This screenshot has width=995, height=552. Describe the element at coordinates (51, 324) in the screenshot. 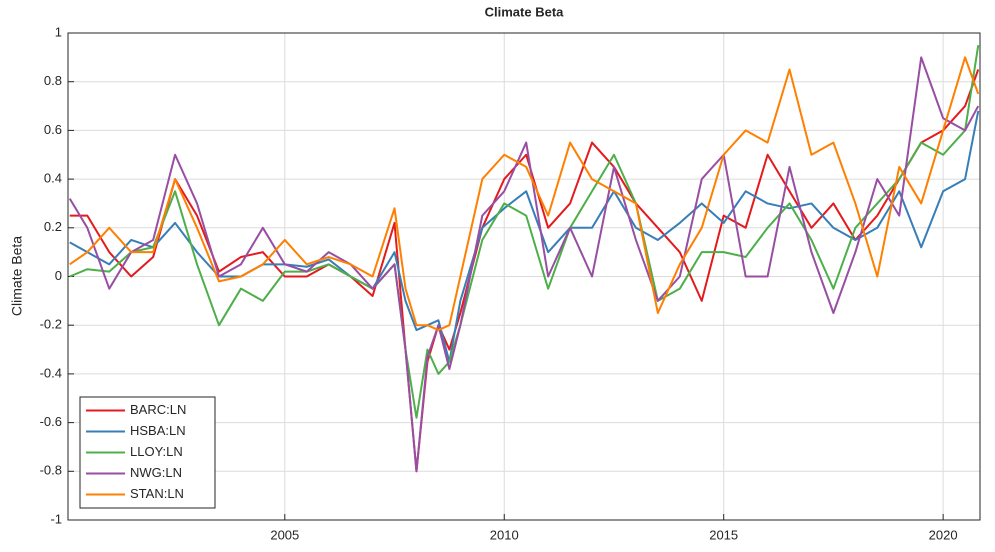

I see `y-tick-label: -0.2` at that location.